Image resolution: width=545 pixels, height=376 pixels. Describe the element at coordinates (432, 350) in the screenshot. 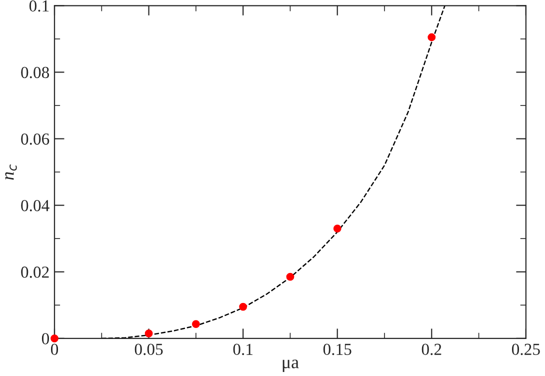

I see `x-tick-label: 0.2` at that location.